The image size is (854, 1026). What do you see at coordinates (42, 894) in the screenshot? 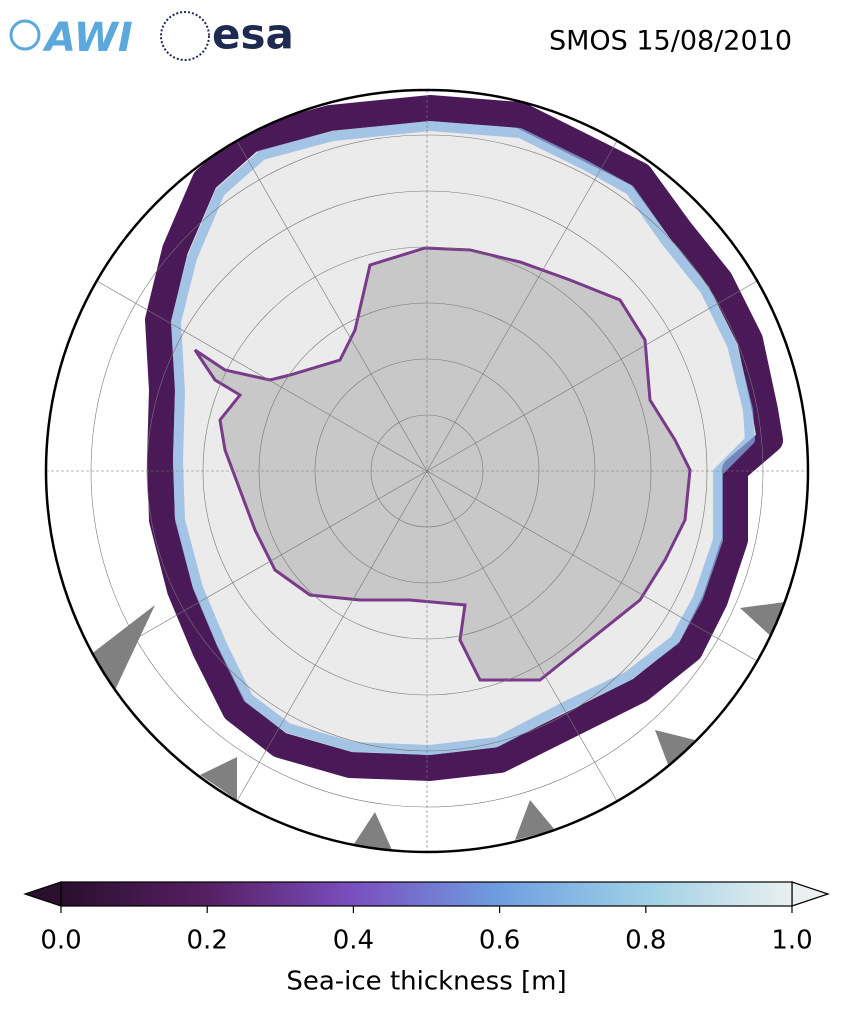
I see `colorbar-extend-low` at bounding box center [42, 894].